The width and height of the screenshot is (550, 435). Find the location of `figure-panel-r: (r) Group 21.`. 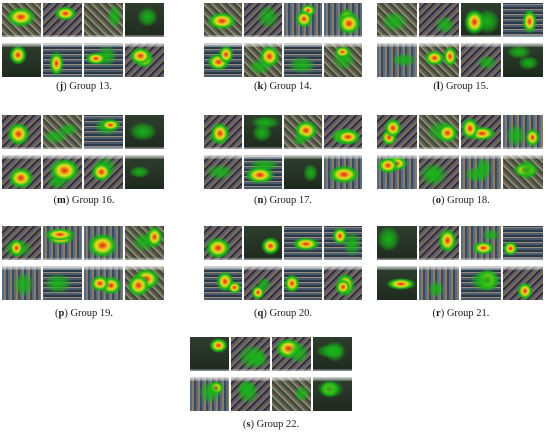

figure-panel-r: (r) Group 21. is located at coordinates (461, 274).